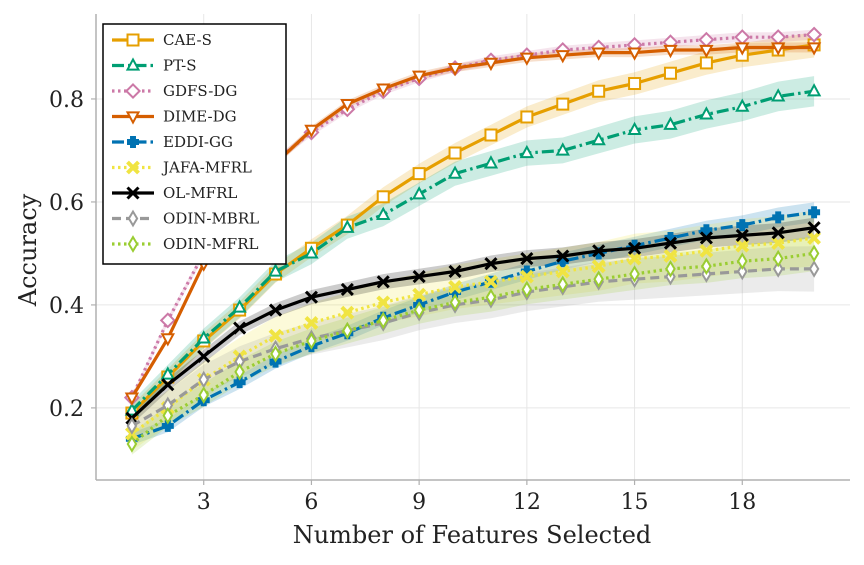  I want to click on y-axis-label: Accuracy, so click(28, 250).